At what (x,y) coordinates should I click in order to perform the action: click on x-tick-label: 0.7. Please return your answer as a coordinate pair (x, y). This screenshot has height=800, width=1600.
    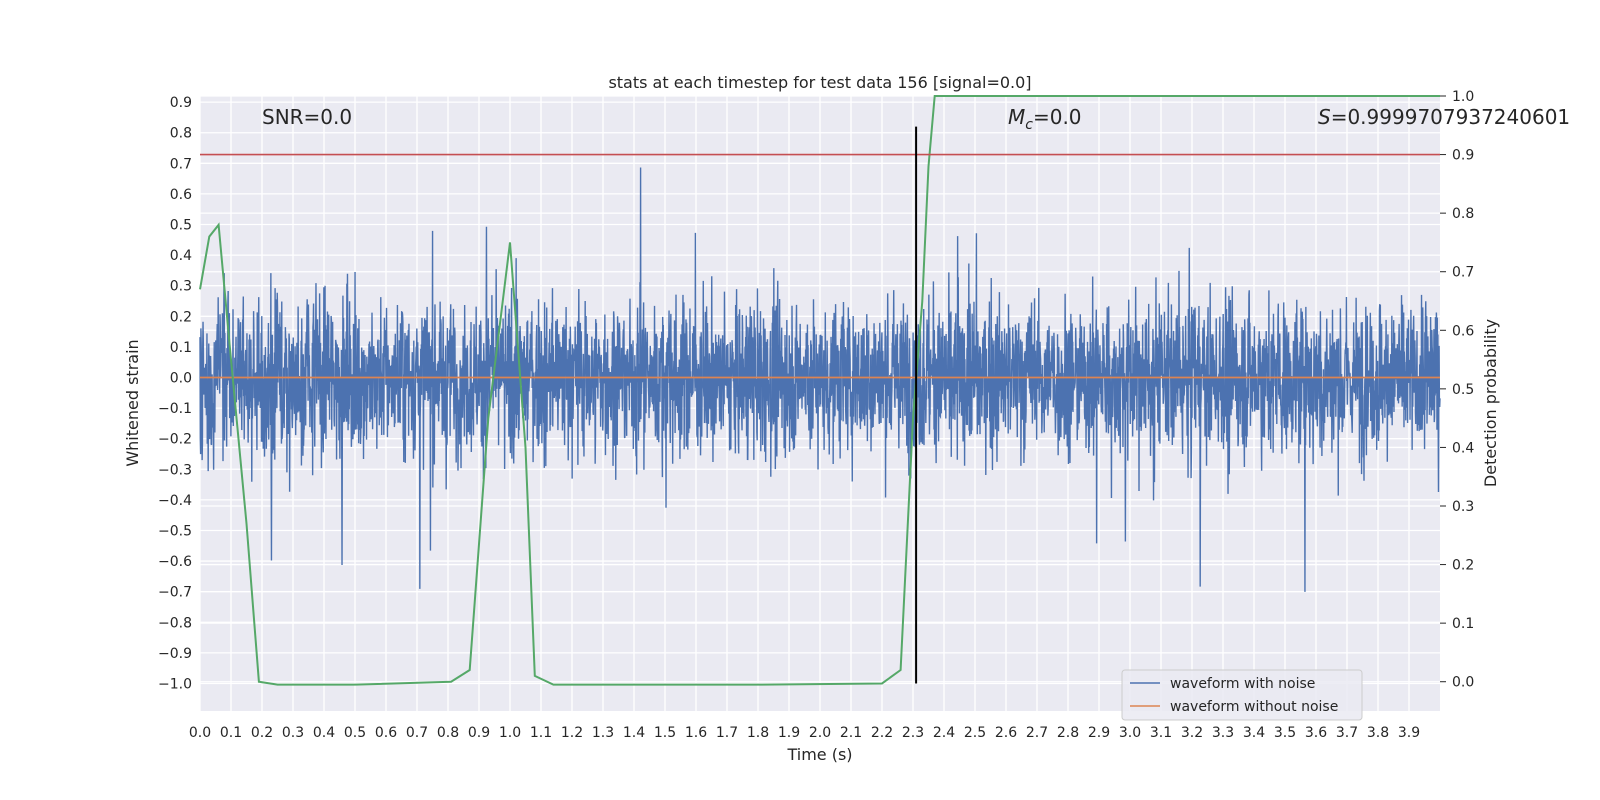
    Looking at the image, I should click on (417, 733).